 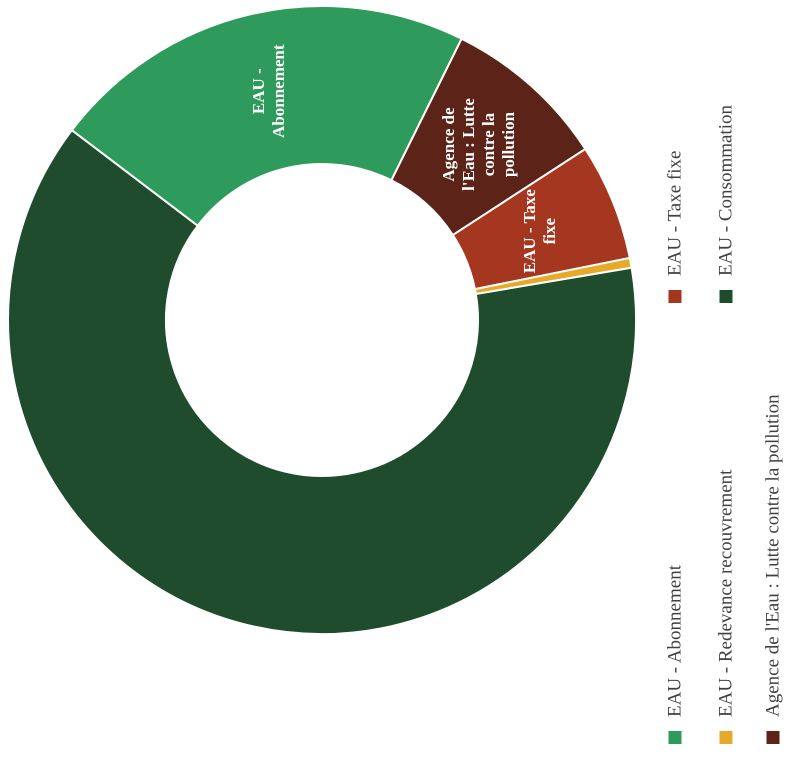 I want to click on slice-label-group: Agence de l'Eau : Lutte contre la pollution, so click(x=478, y=144).